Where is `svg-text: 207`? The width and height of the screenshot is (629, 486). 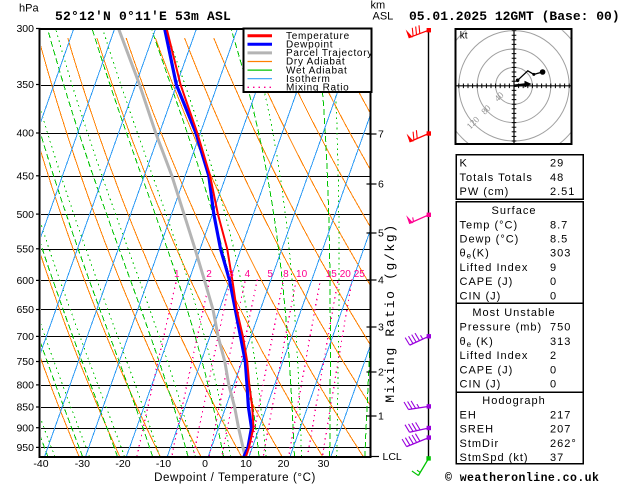
svg-text: 207 is located at coordinates (560, 430).